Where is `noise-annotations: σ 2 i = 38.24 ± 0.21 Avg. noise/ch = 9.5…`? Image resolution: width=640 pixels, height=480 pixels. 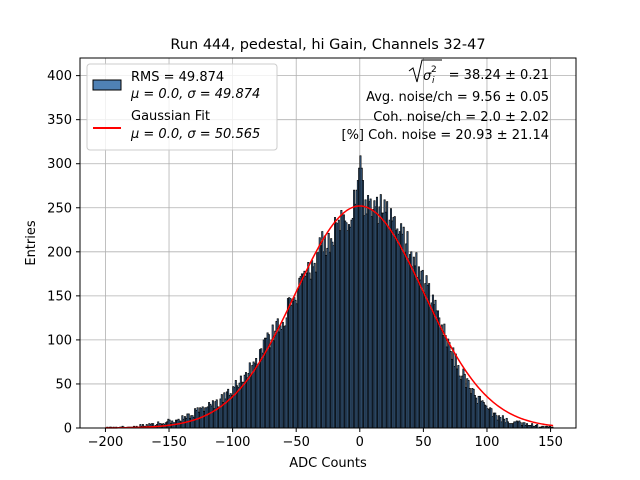
noise-annotations: σ 2 i = 38.24 ± 0.21 Avg. noise/ch = 9.5… is located at coordinates (446, 101).